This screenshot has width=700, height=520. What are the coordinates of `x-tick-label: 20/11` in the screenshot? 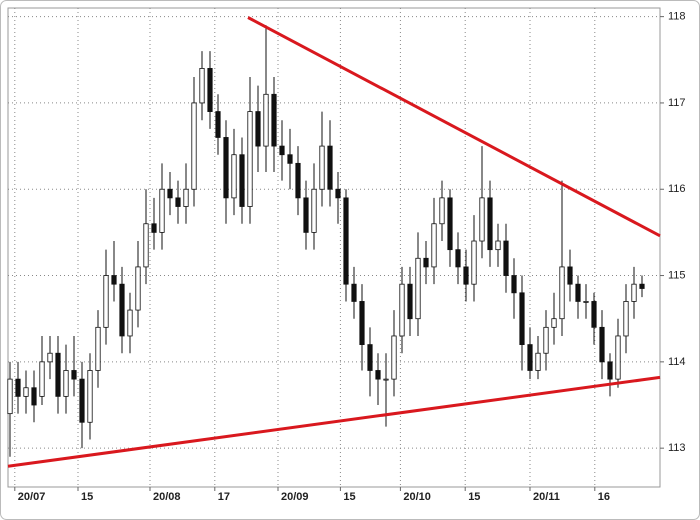 It's located at (546, 497).